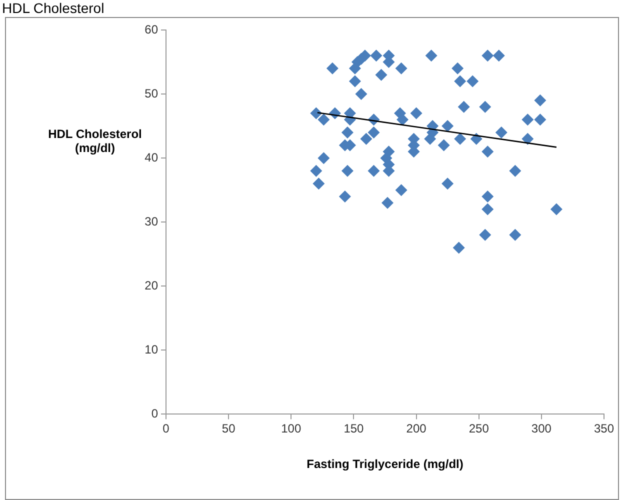 This screenshot has width=626, height=500. Describe the element at coordinates (151, 349) in the screenshot. I see `y-tick-label: 10` at that location.